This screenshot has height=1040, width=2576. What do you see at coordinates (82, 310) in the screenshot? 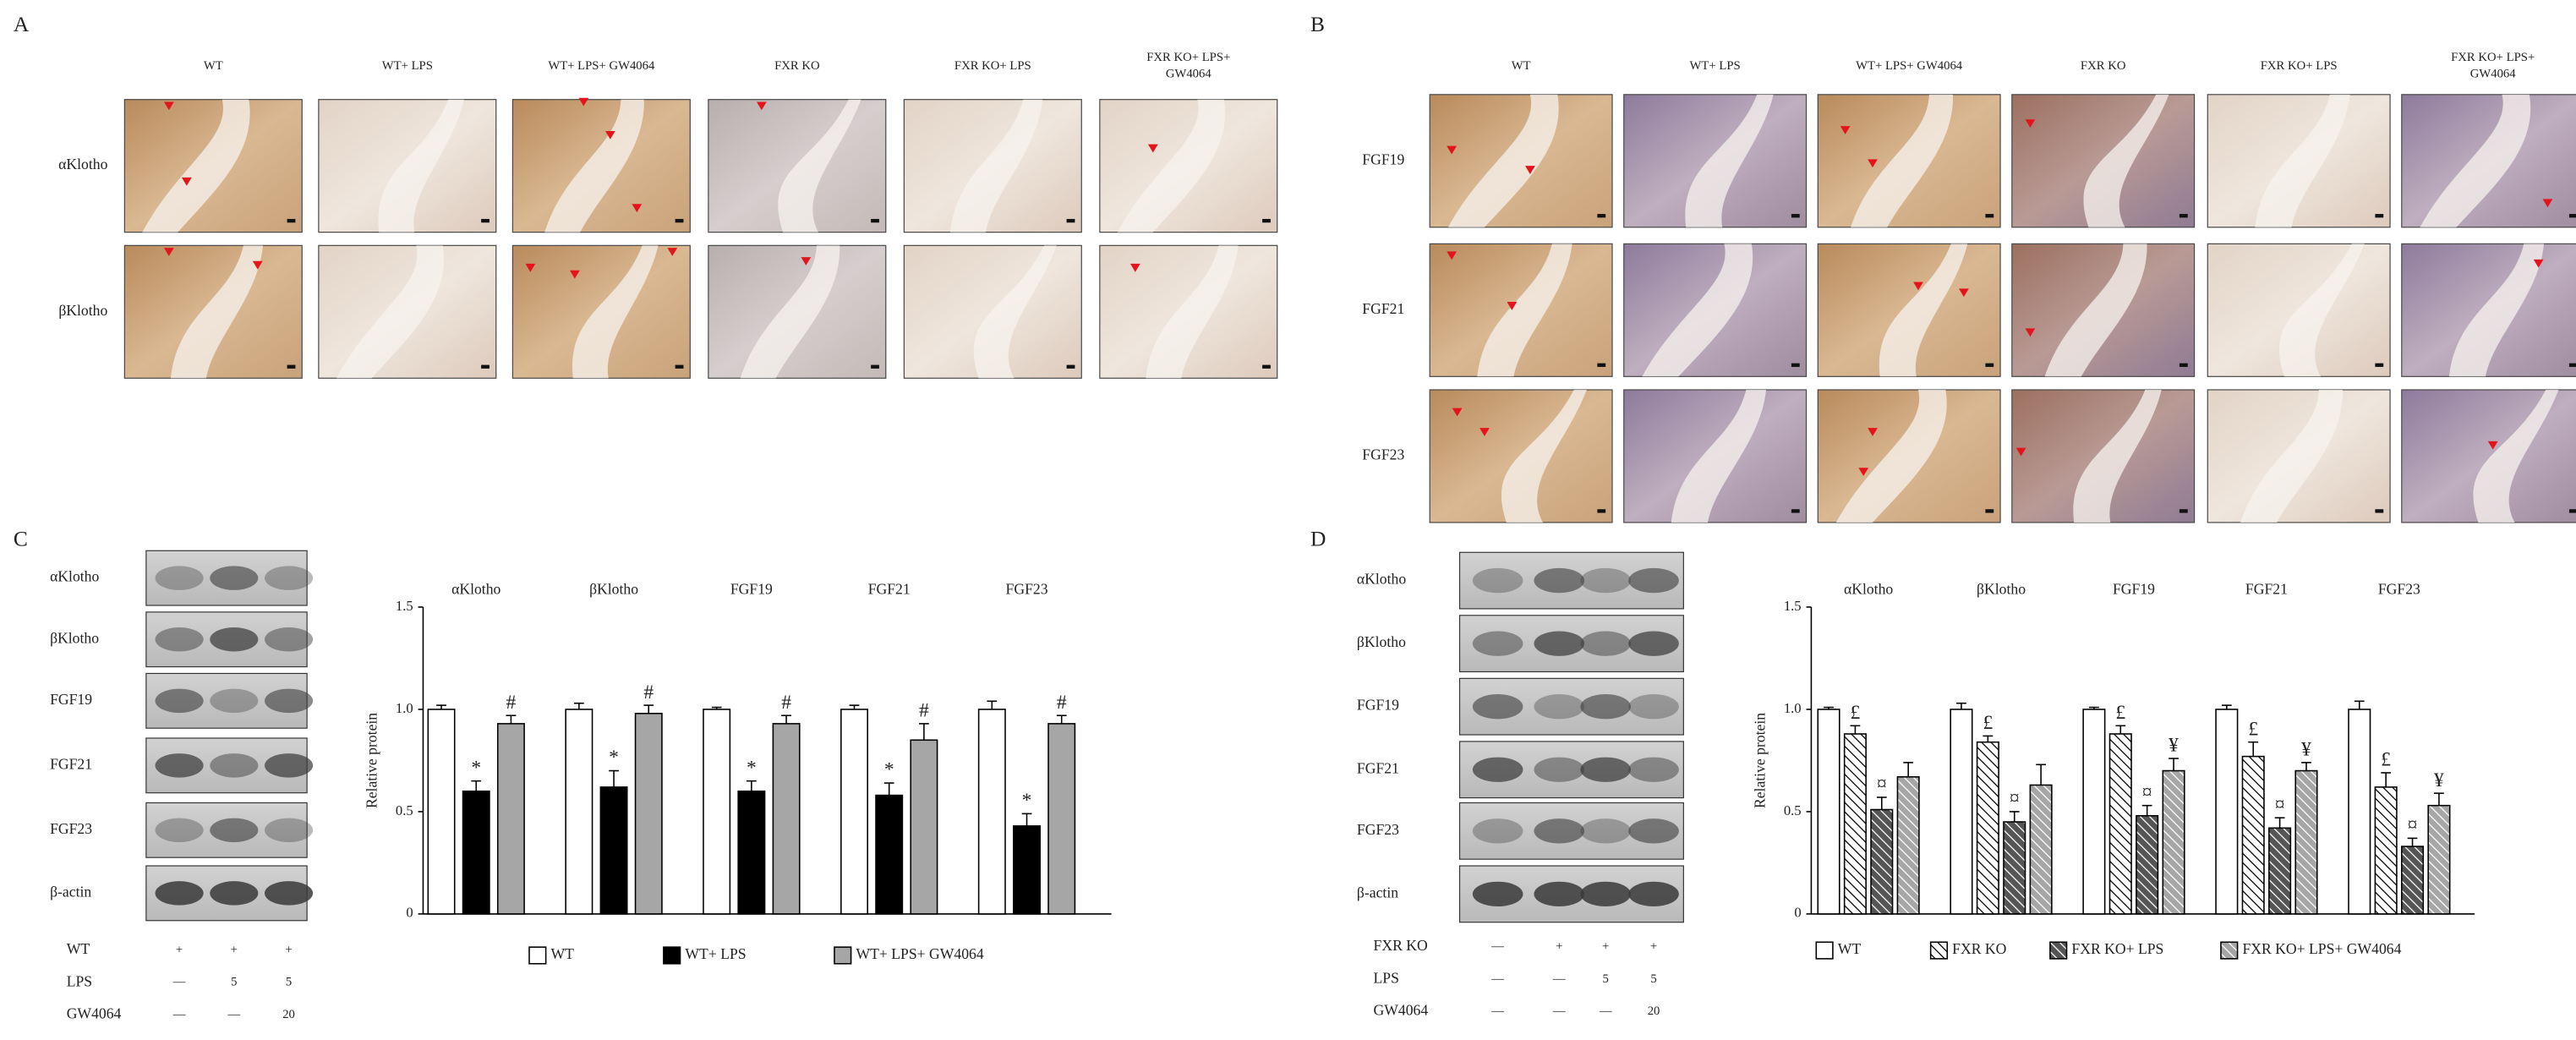
I see `row-label: βKlotho` at bounding box center [82, 310].